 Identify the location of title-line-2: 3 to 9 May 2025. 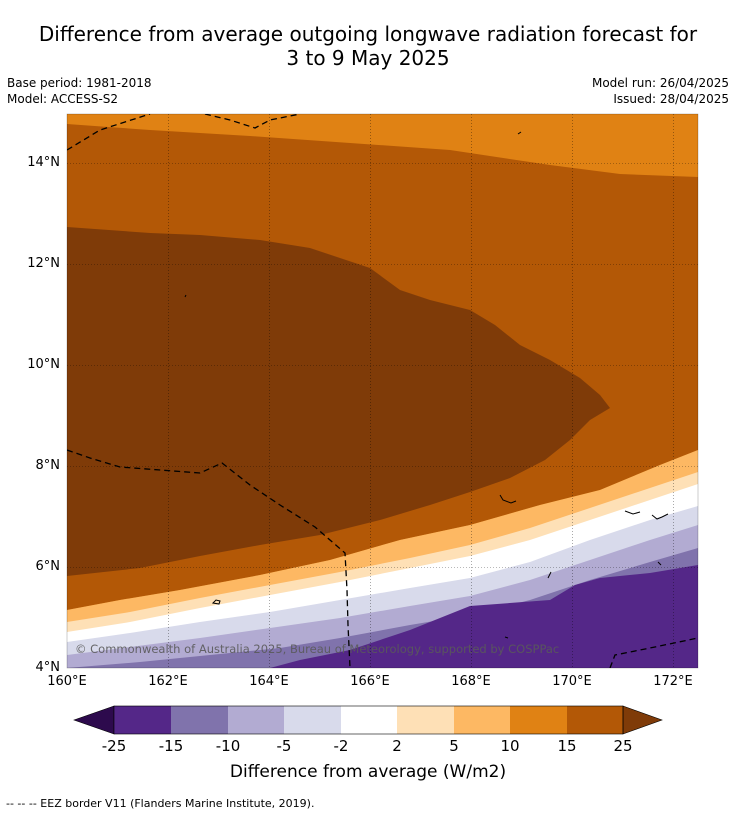
(368, 58).